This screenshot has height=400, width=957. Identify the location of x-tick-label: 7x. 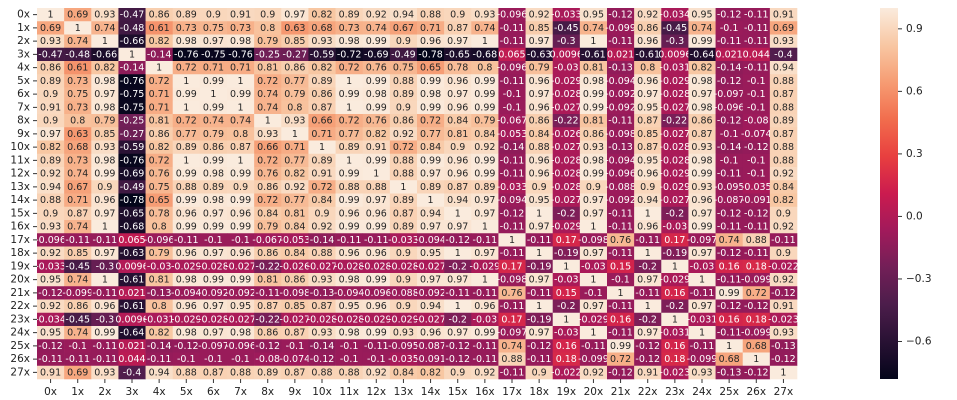
(240, 392).